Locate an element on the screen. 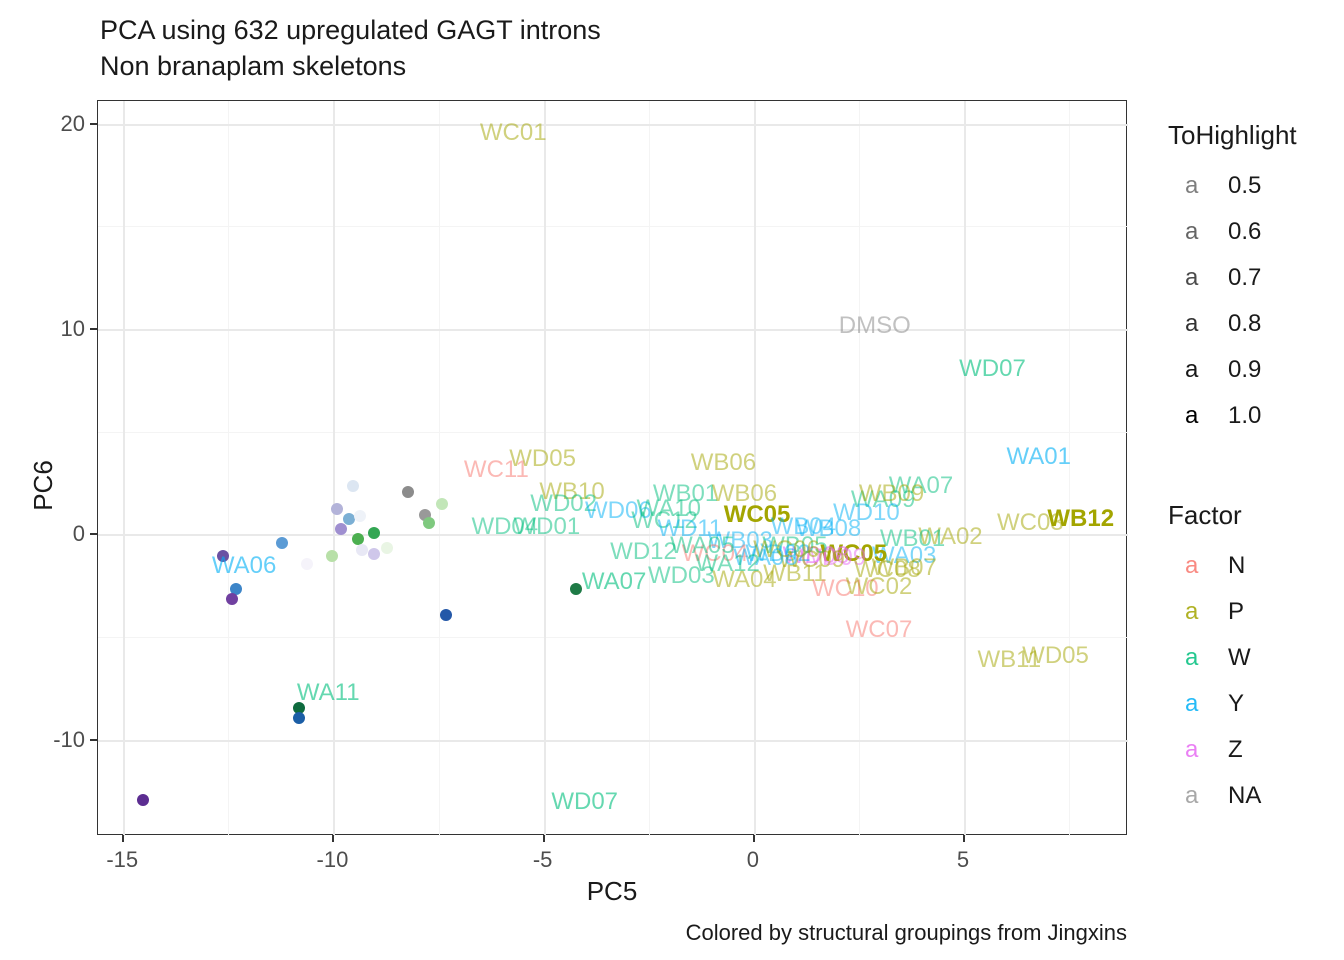 The image size is (1344, 960). legend-item-label: 0.7 is located at coordinates (1245, 277).